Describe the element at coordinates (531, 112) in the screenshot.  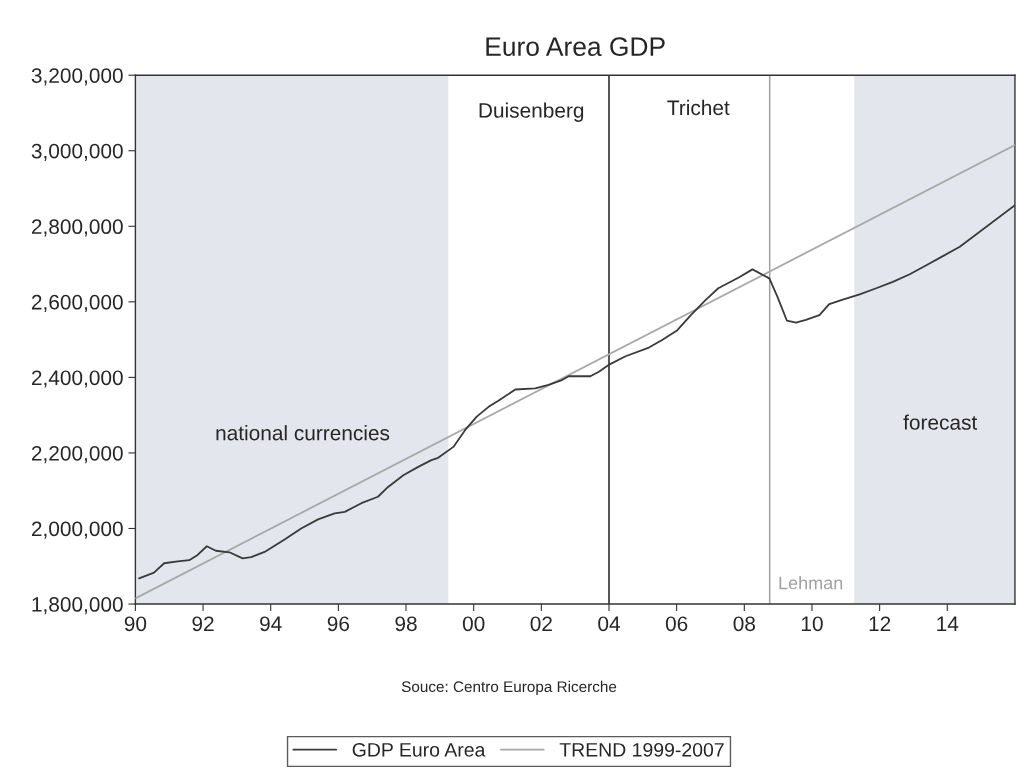
I see `annotation: Duisenberg` at that location.